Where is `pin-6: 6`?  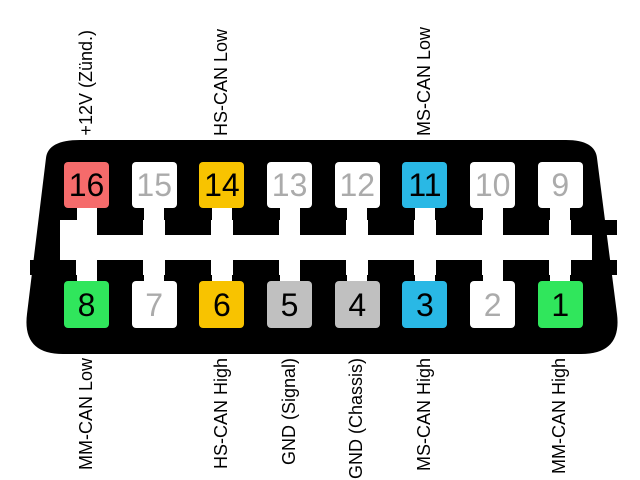
pin-6: 6 is located at coordinates (222, 304).